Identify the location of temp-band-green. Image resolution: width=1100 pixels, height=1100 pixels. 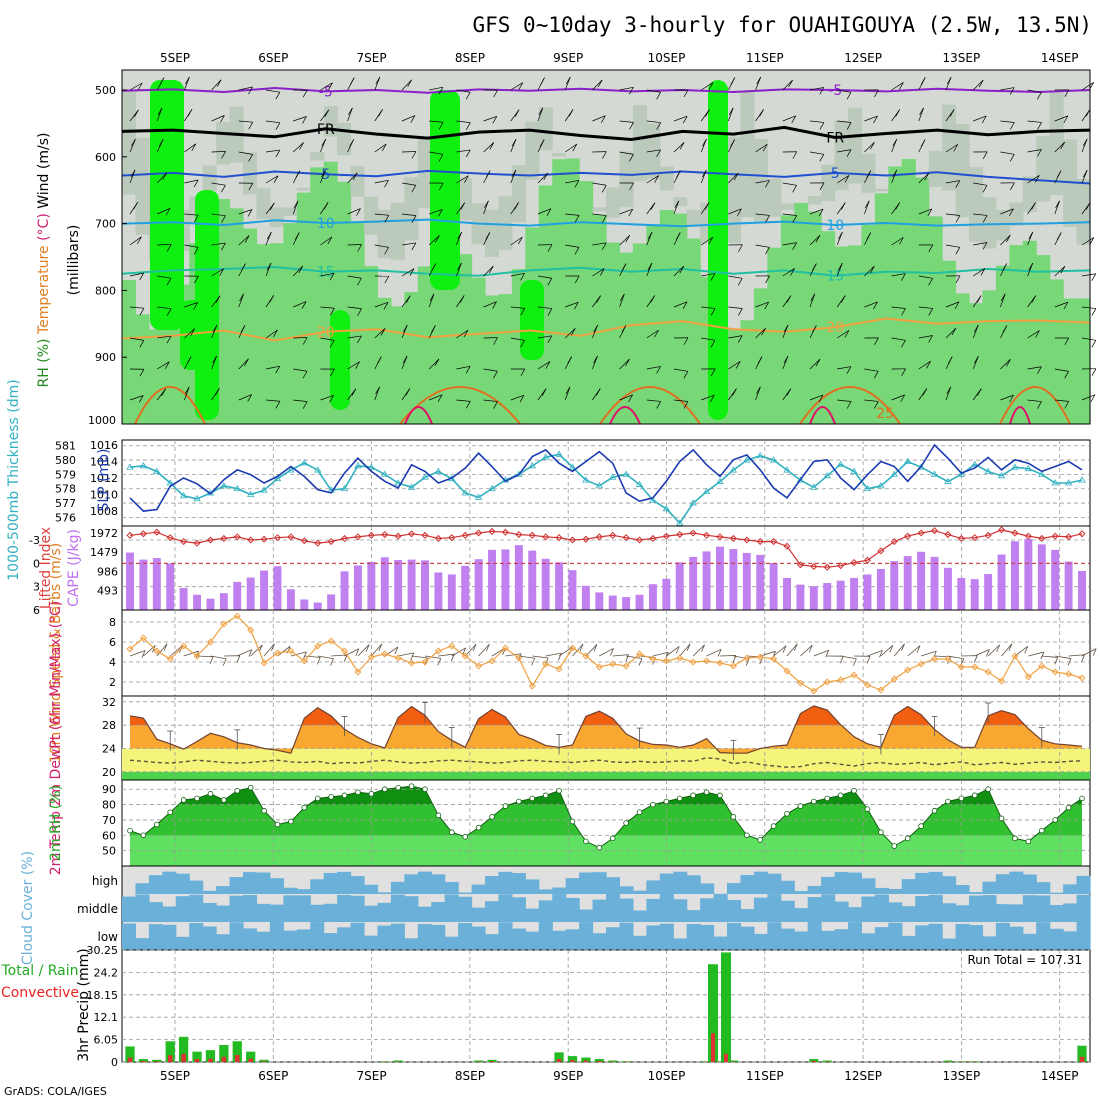
(606, 775).